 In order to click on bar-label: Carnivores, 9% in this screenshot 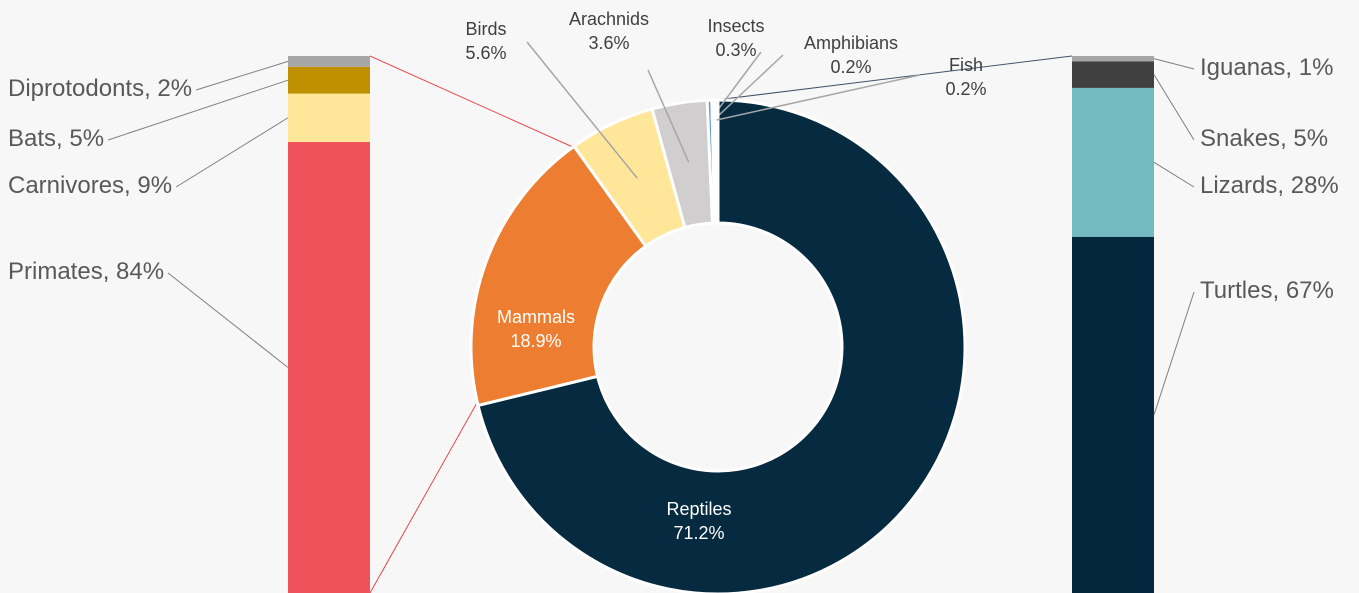, I will do `click(90, 185)`.